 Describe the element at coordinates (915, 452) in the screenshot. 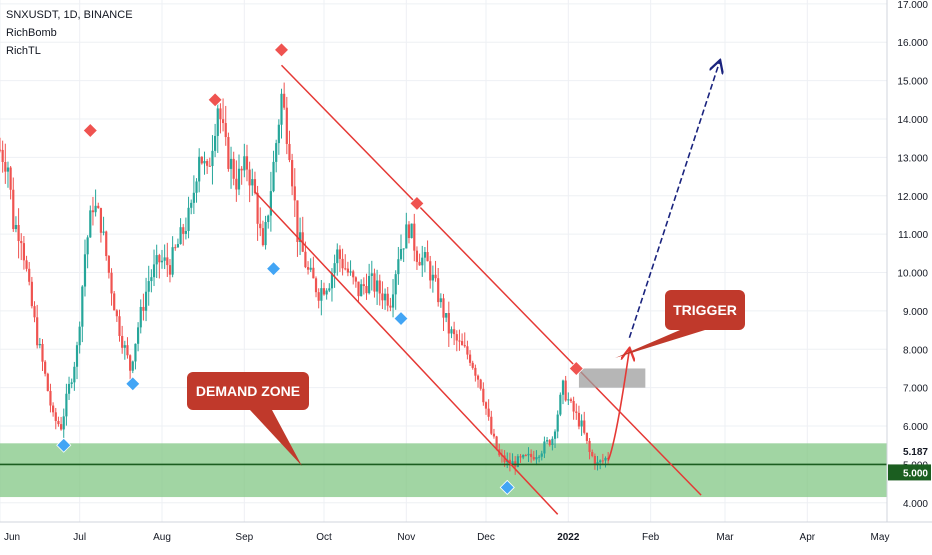

I see `last-price-tag-label: 5.187` at that location.